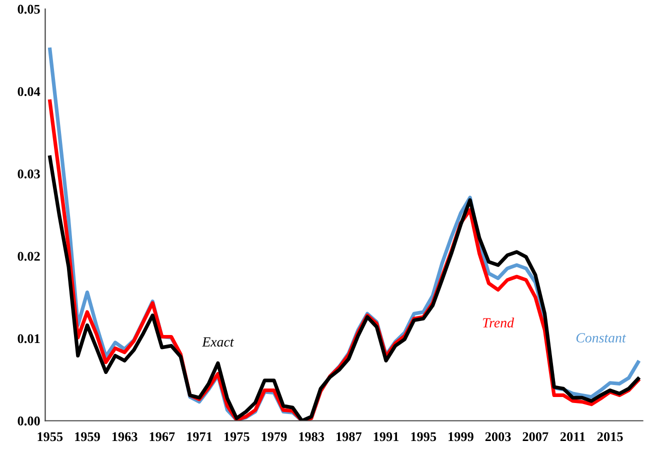 This screenshot has height=450, width=646. What do you see at coordinates (87, 437) in the screenshot?
I see `x-tick-label: 1959` at bounding box center [87, 437].